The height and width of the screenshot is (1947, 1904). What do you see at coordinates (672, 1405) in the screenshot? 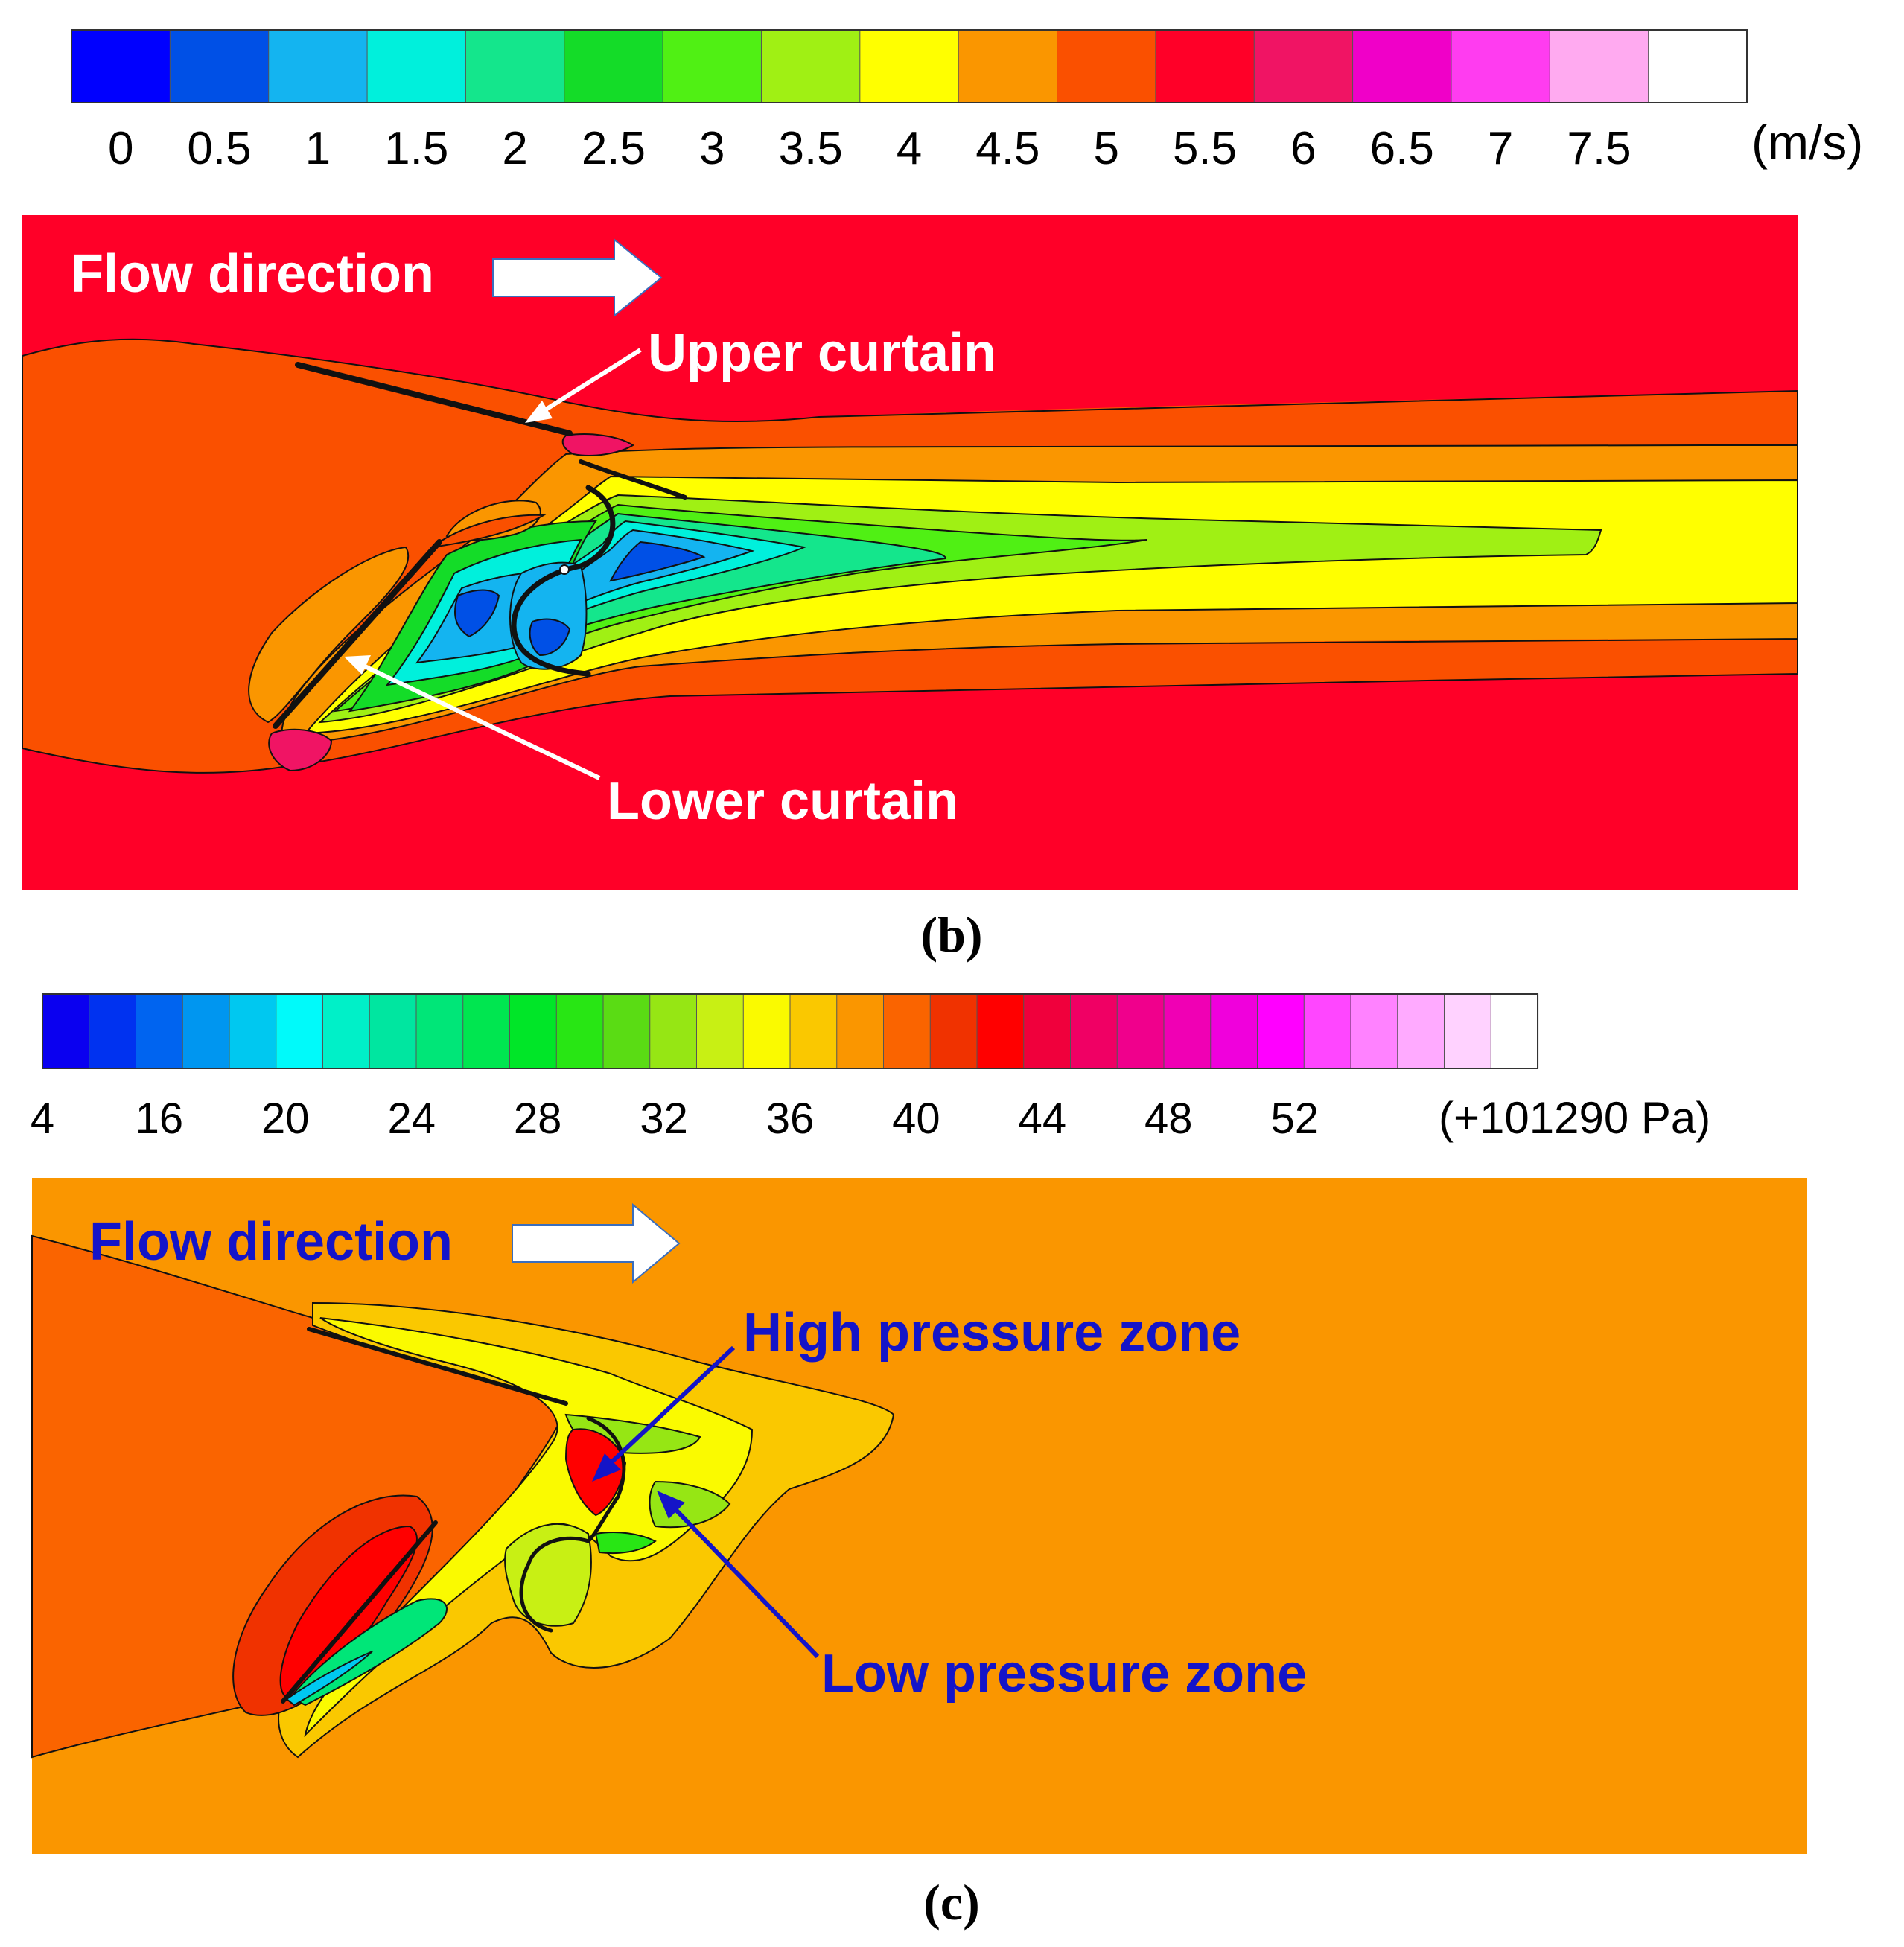
I see `high-pressure-pointer-line` at bounding box center [672, 1405].